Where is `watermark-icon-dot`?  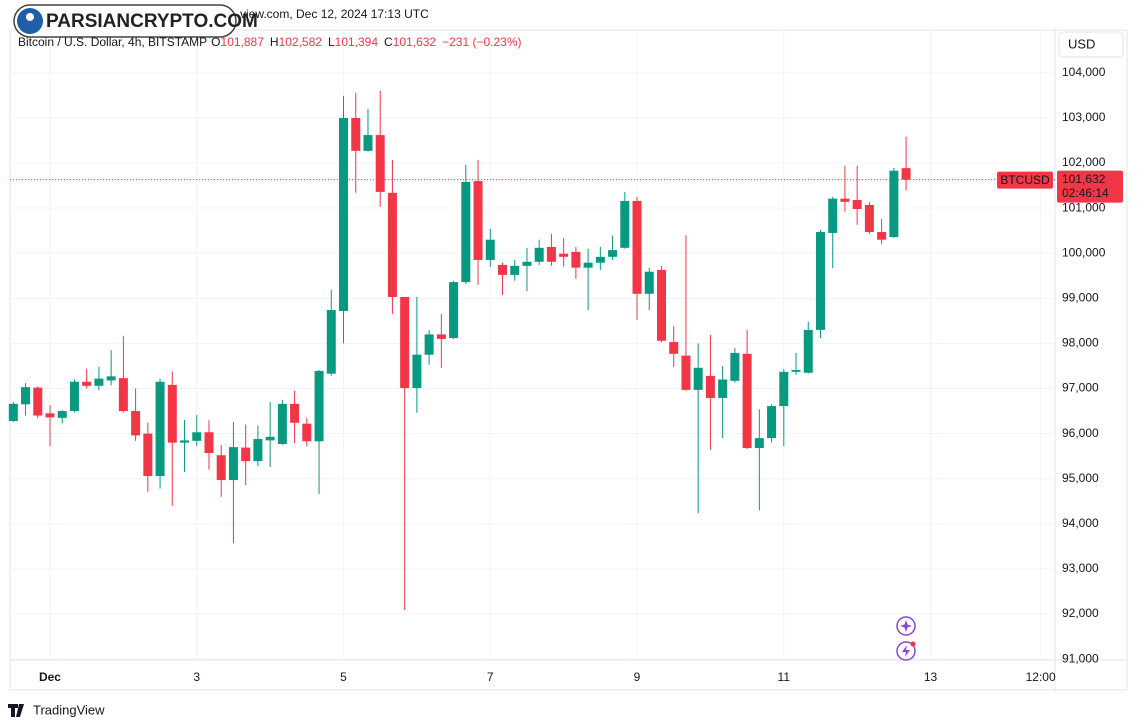
watermark-icon-dot is located at coordinates (30, 17).